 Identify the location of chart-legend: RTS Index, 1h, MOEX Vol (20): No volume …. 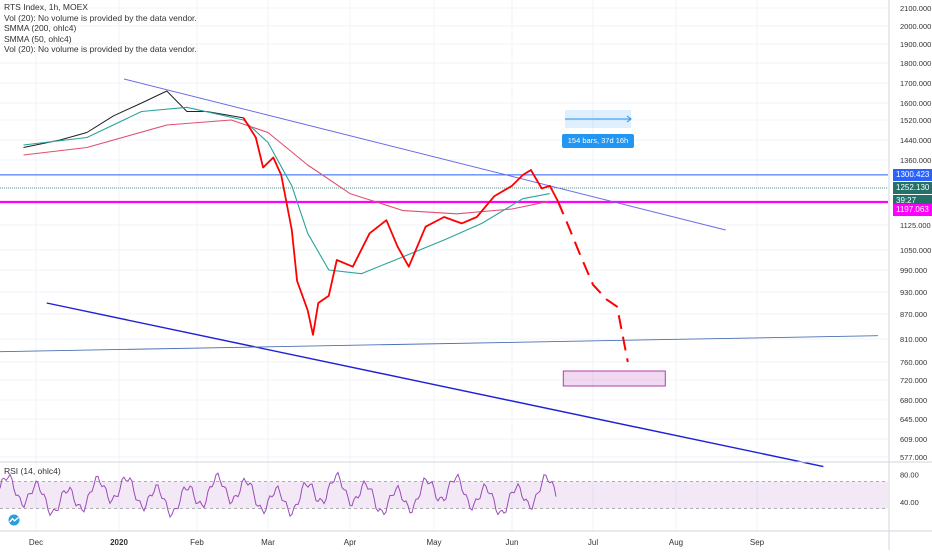
(100, 28).